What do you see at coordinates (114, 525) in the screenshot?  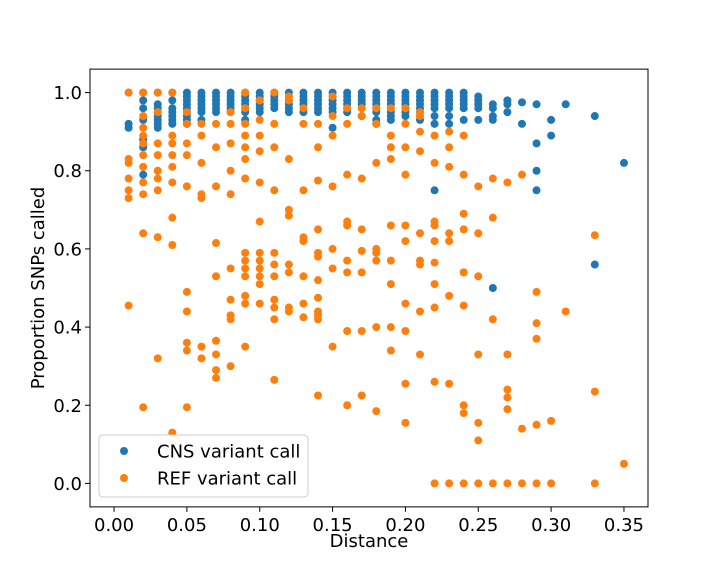 I see `x-tick-label: 0.00` at bounding box center [114, 525].